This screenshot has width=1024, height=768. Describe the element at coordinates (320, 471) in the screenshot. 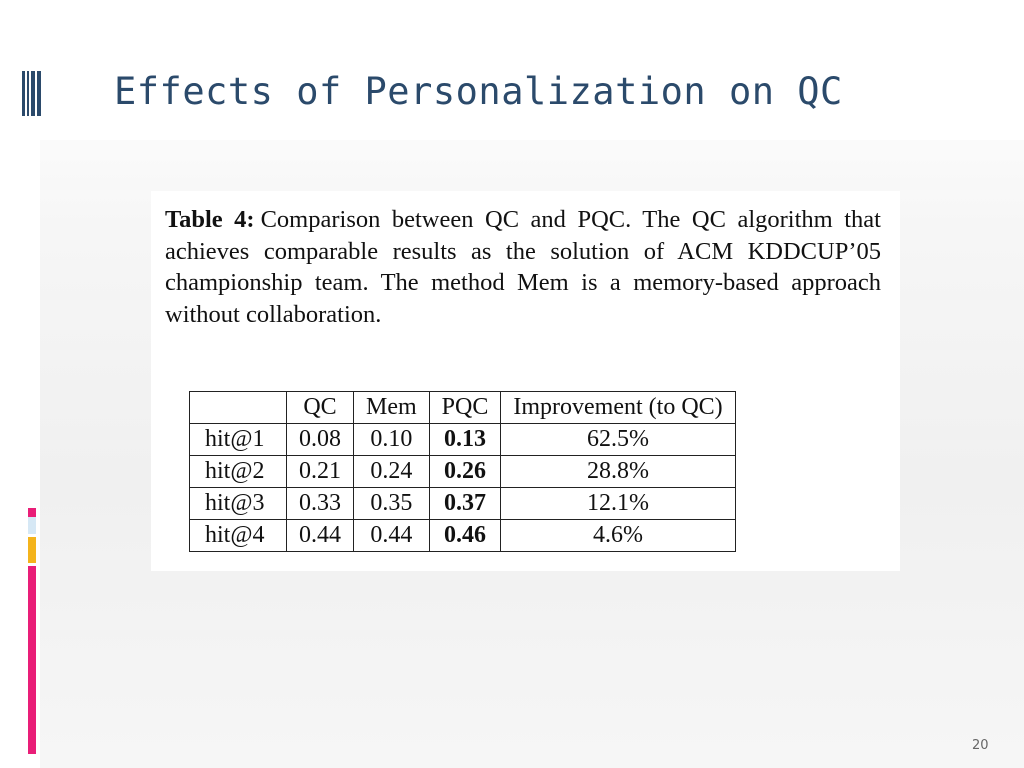

I see `qc-cell: 0.21` at that location.